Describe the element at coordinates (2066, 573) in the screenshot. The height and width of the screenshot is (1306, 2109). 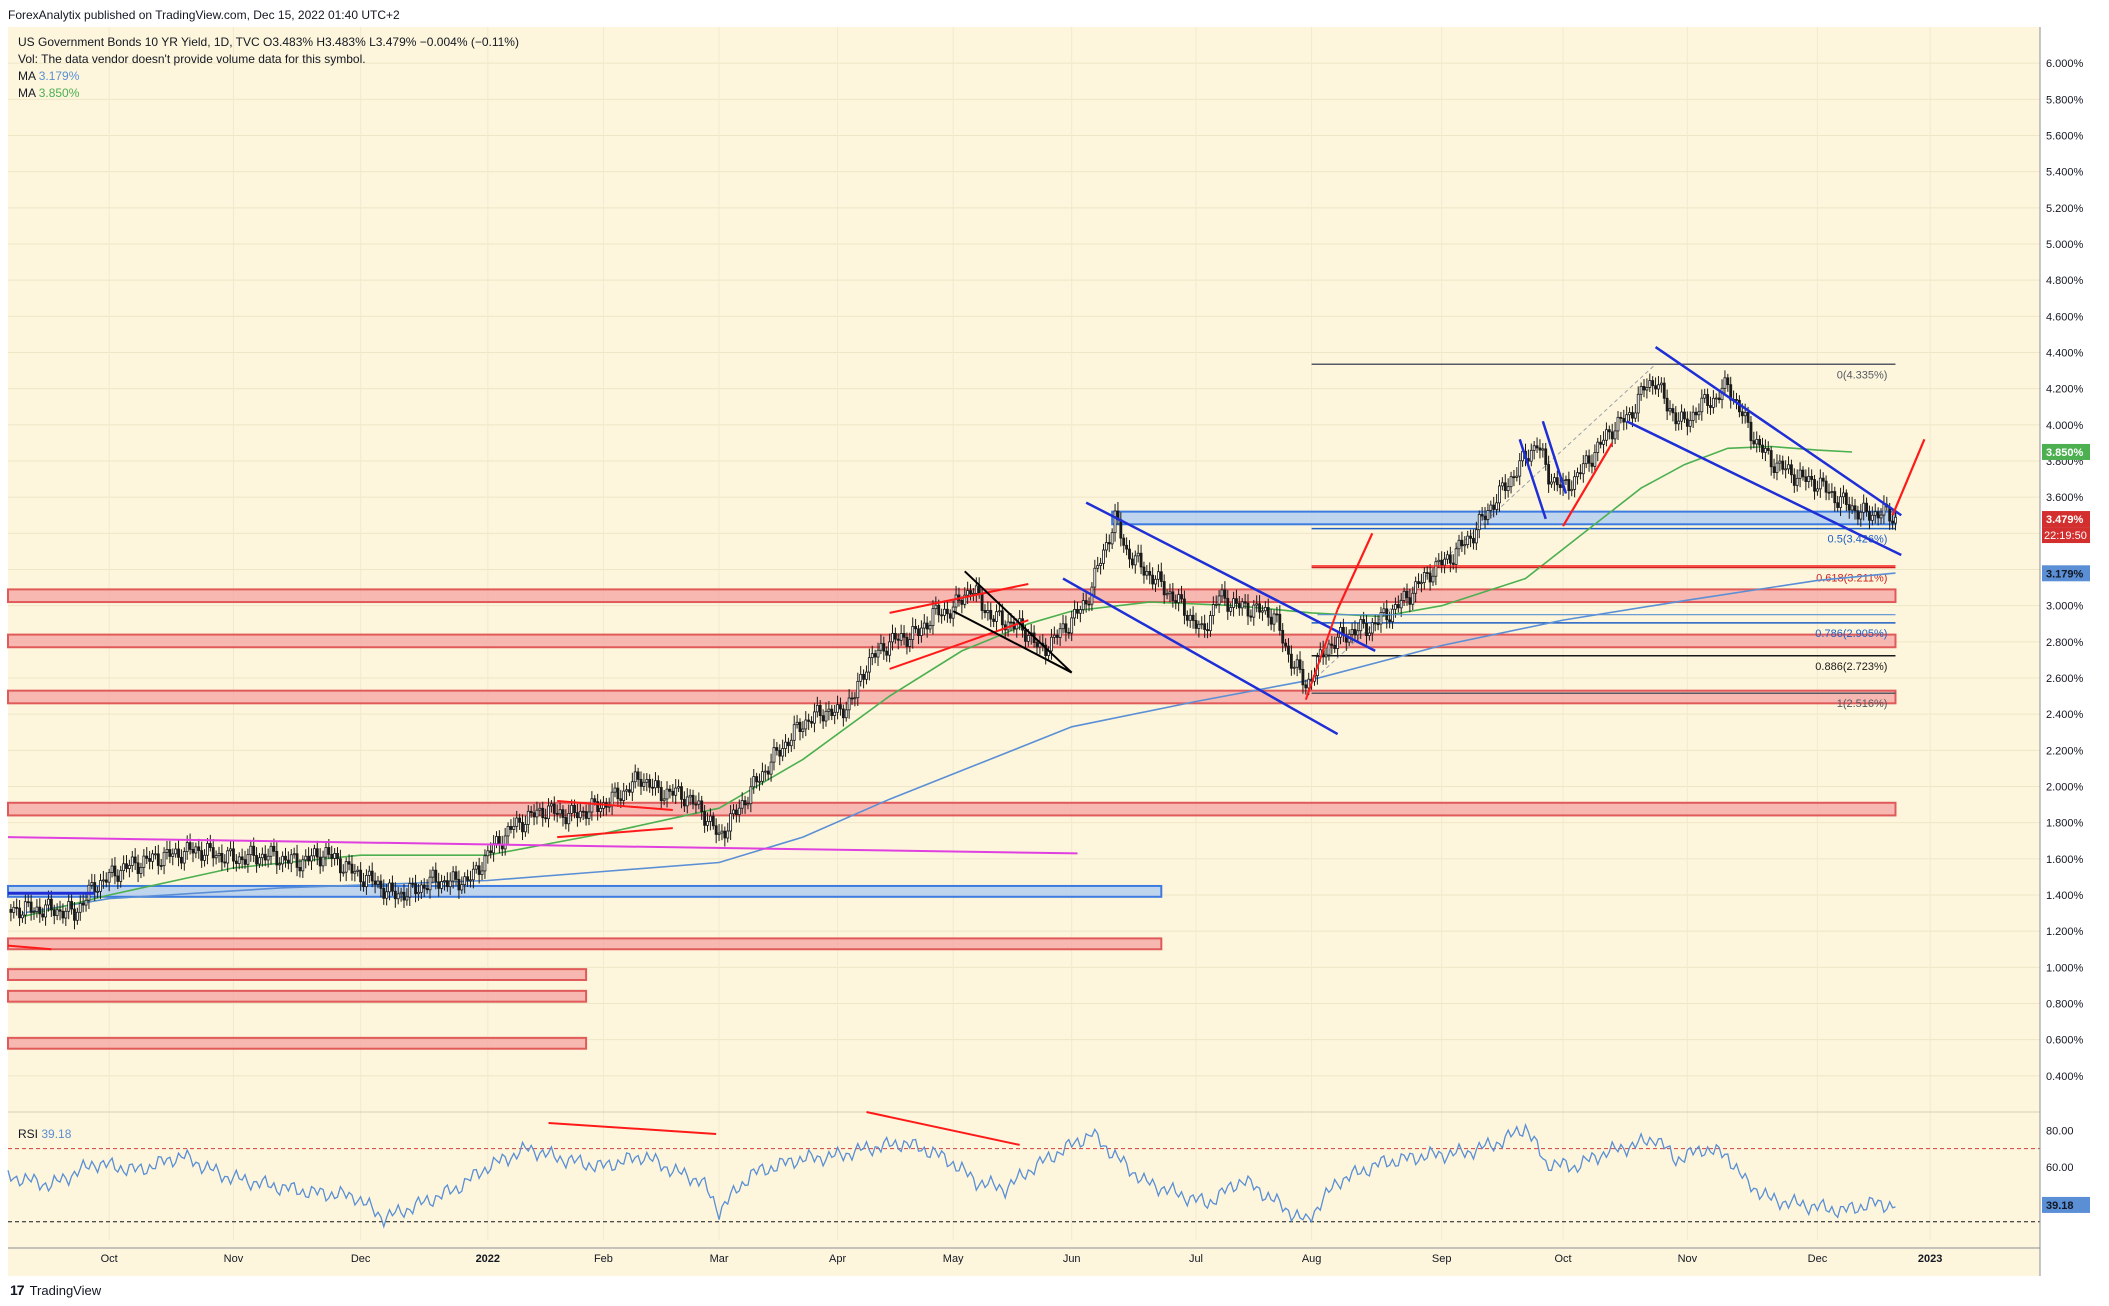
I see `ma1-axis-label-box` at that location.